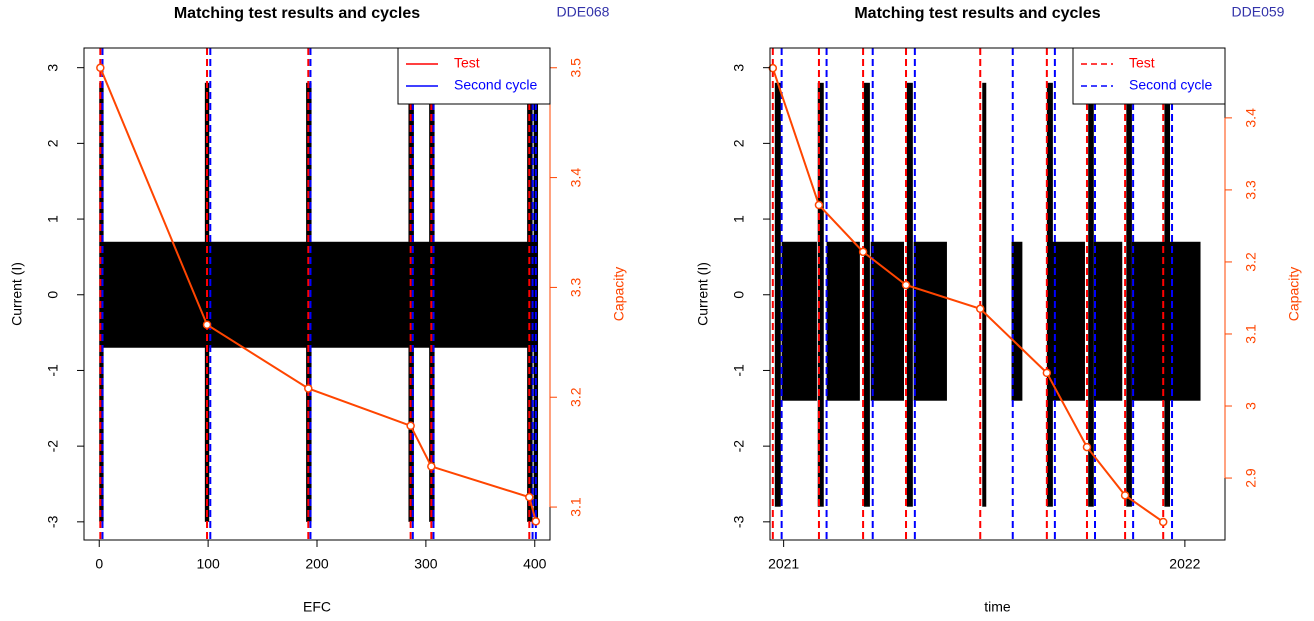 Image resolution: width=1314 pixels, height=621 pixels. Describe the element at coordinates (583, 12) in the screenshot. I see `dataset-tag: DDE068` at that location.